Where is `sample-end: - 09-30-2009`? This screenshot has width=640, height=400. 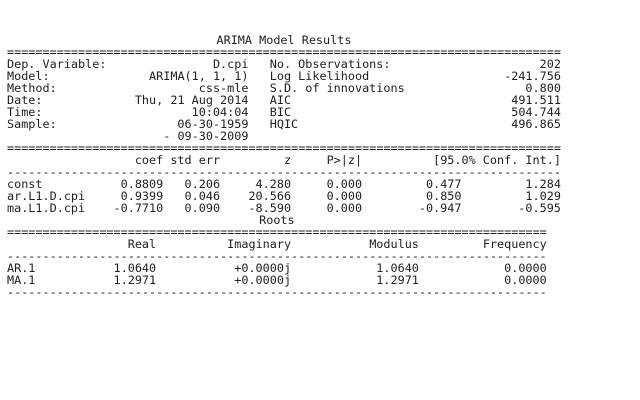
sample-end: - 09-30-2009 is located at coordinates (206, 136).